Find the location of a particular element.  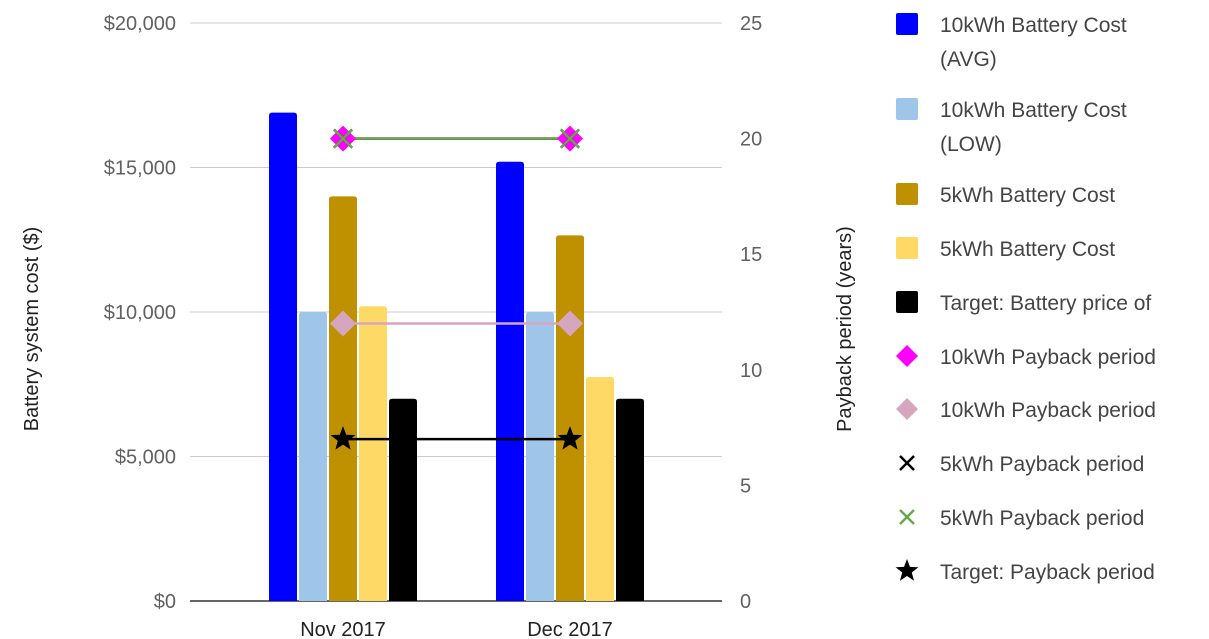

right-tick-label: 25 is located at coordinates (751, 24).